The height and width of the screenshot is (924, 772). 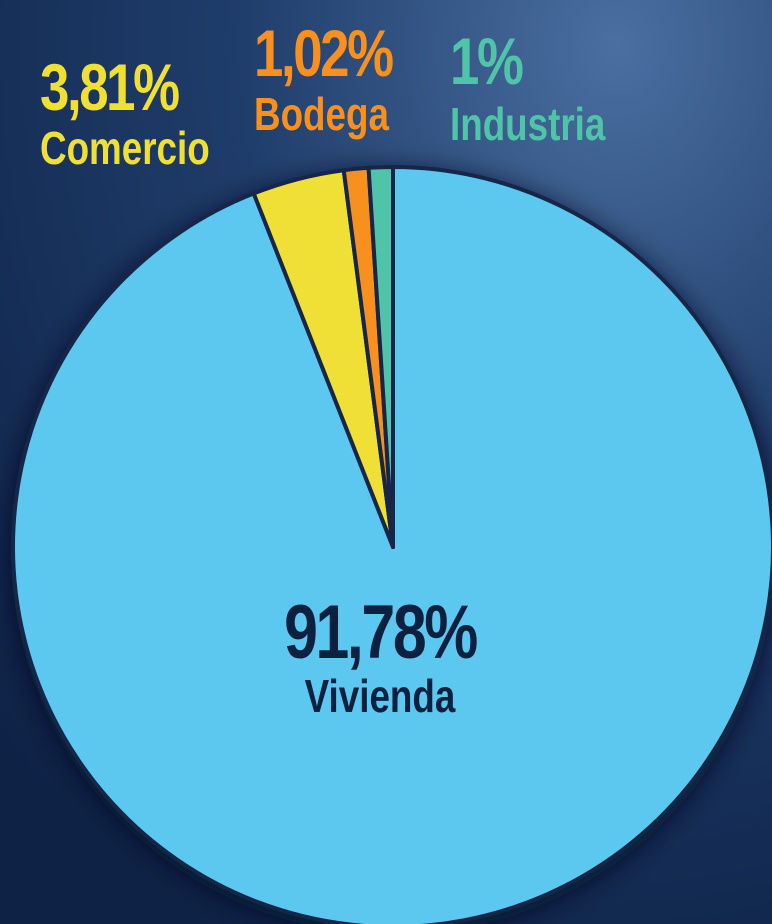 I want to click on category-label: Comercio, so click(x=125, y=148).